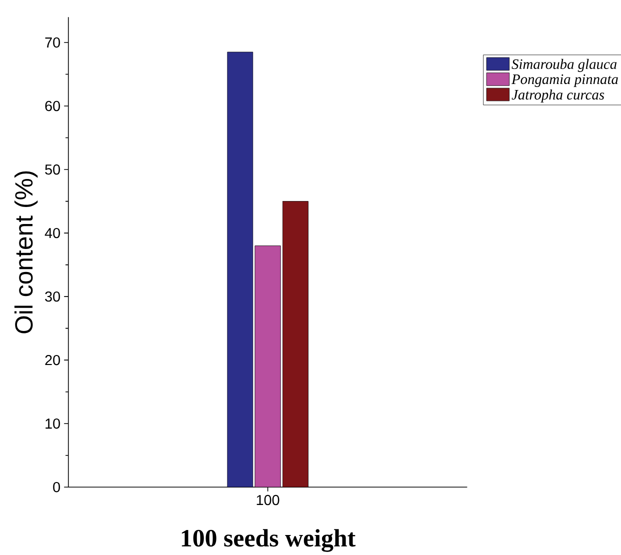 Image resolution: width=621 pixels, height=555 pixels. What do you see at coordinates (52, 105) in the screenshot?
I see `y-tick-label: 60` at bounding box center [52, 105].